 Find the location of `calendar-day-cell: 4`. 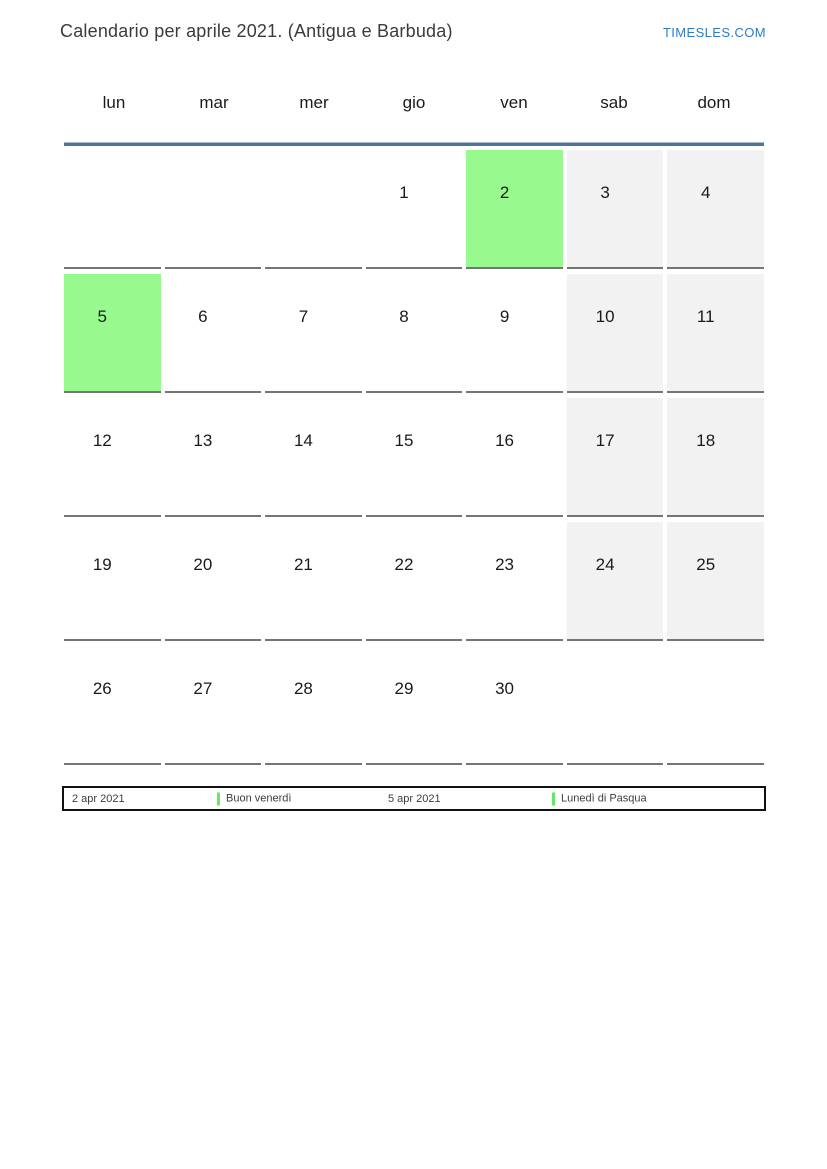

calendar-day-cell: 4 is located at coordinates (715, 209).